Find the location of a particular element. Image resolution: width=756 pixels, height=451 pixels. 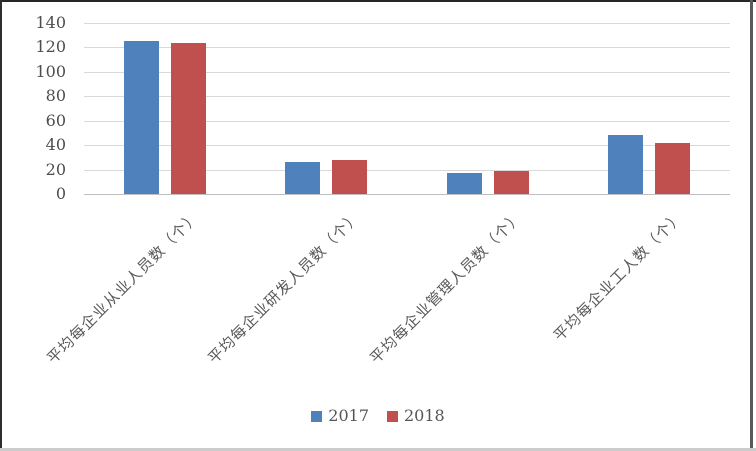

y-tick-label-40: 40 is located at coordinates (55, 145).